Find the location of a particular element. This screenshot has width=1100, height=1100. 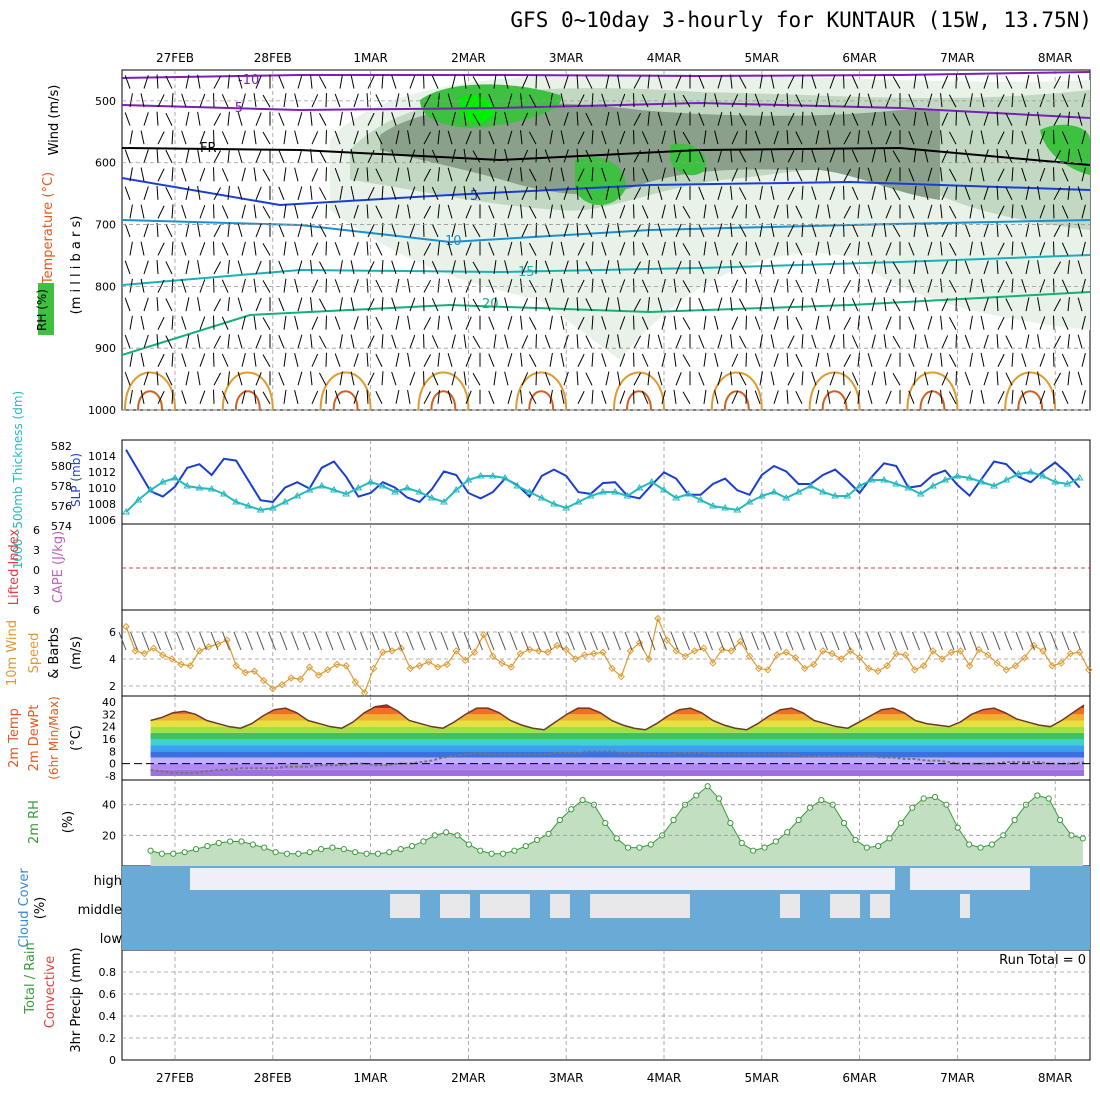

tick-label-thickness: 580 is located at coordinates (61, 466).